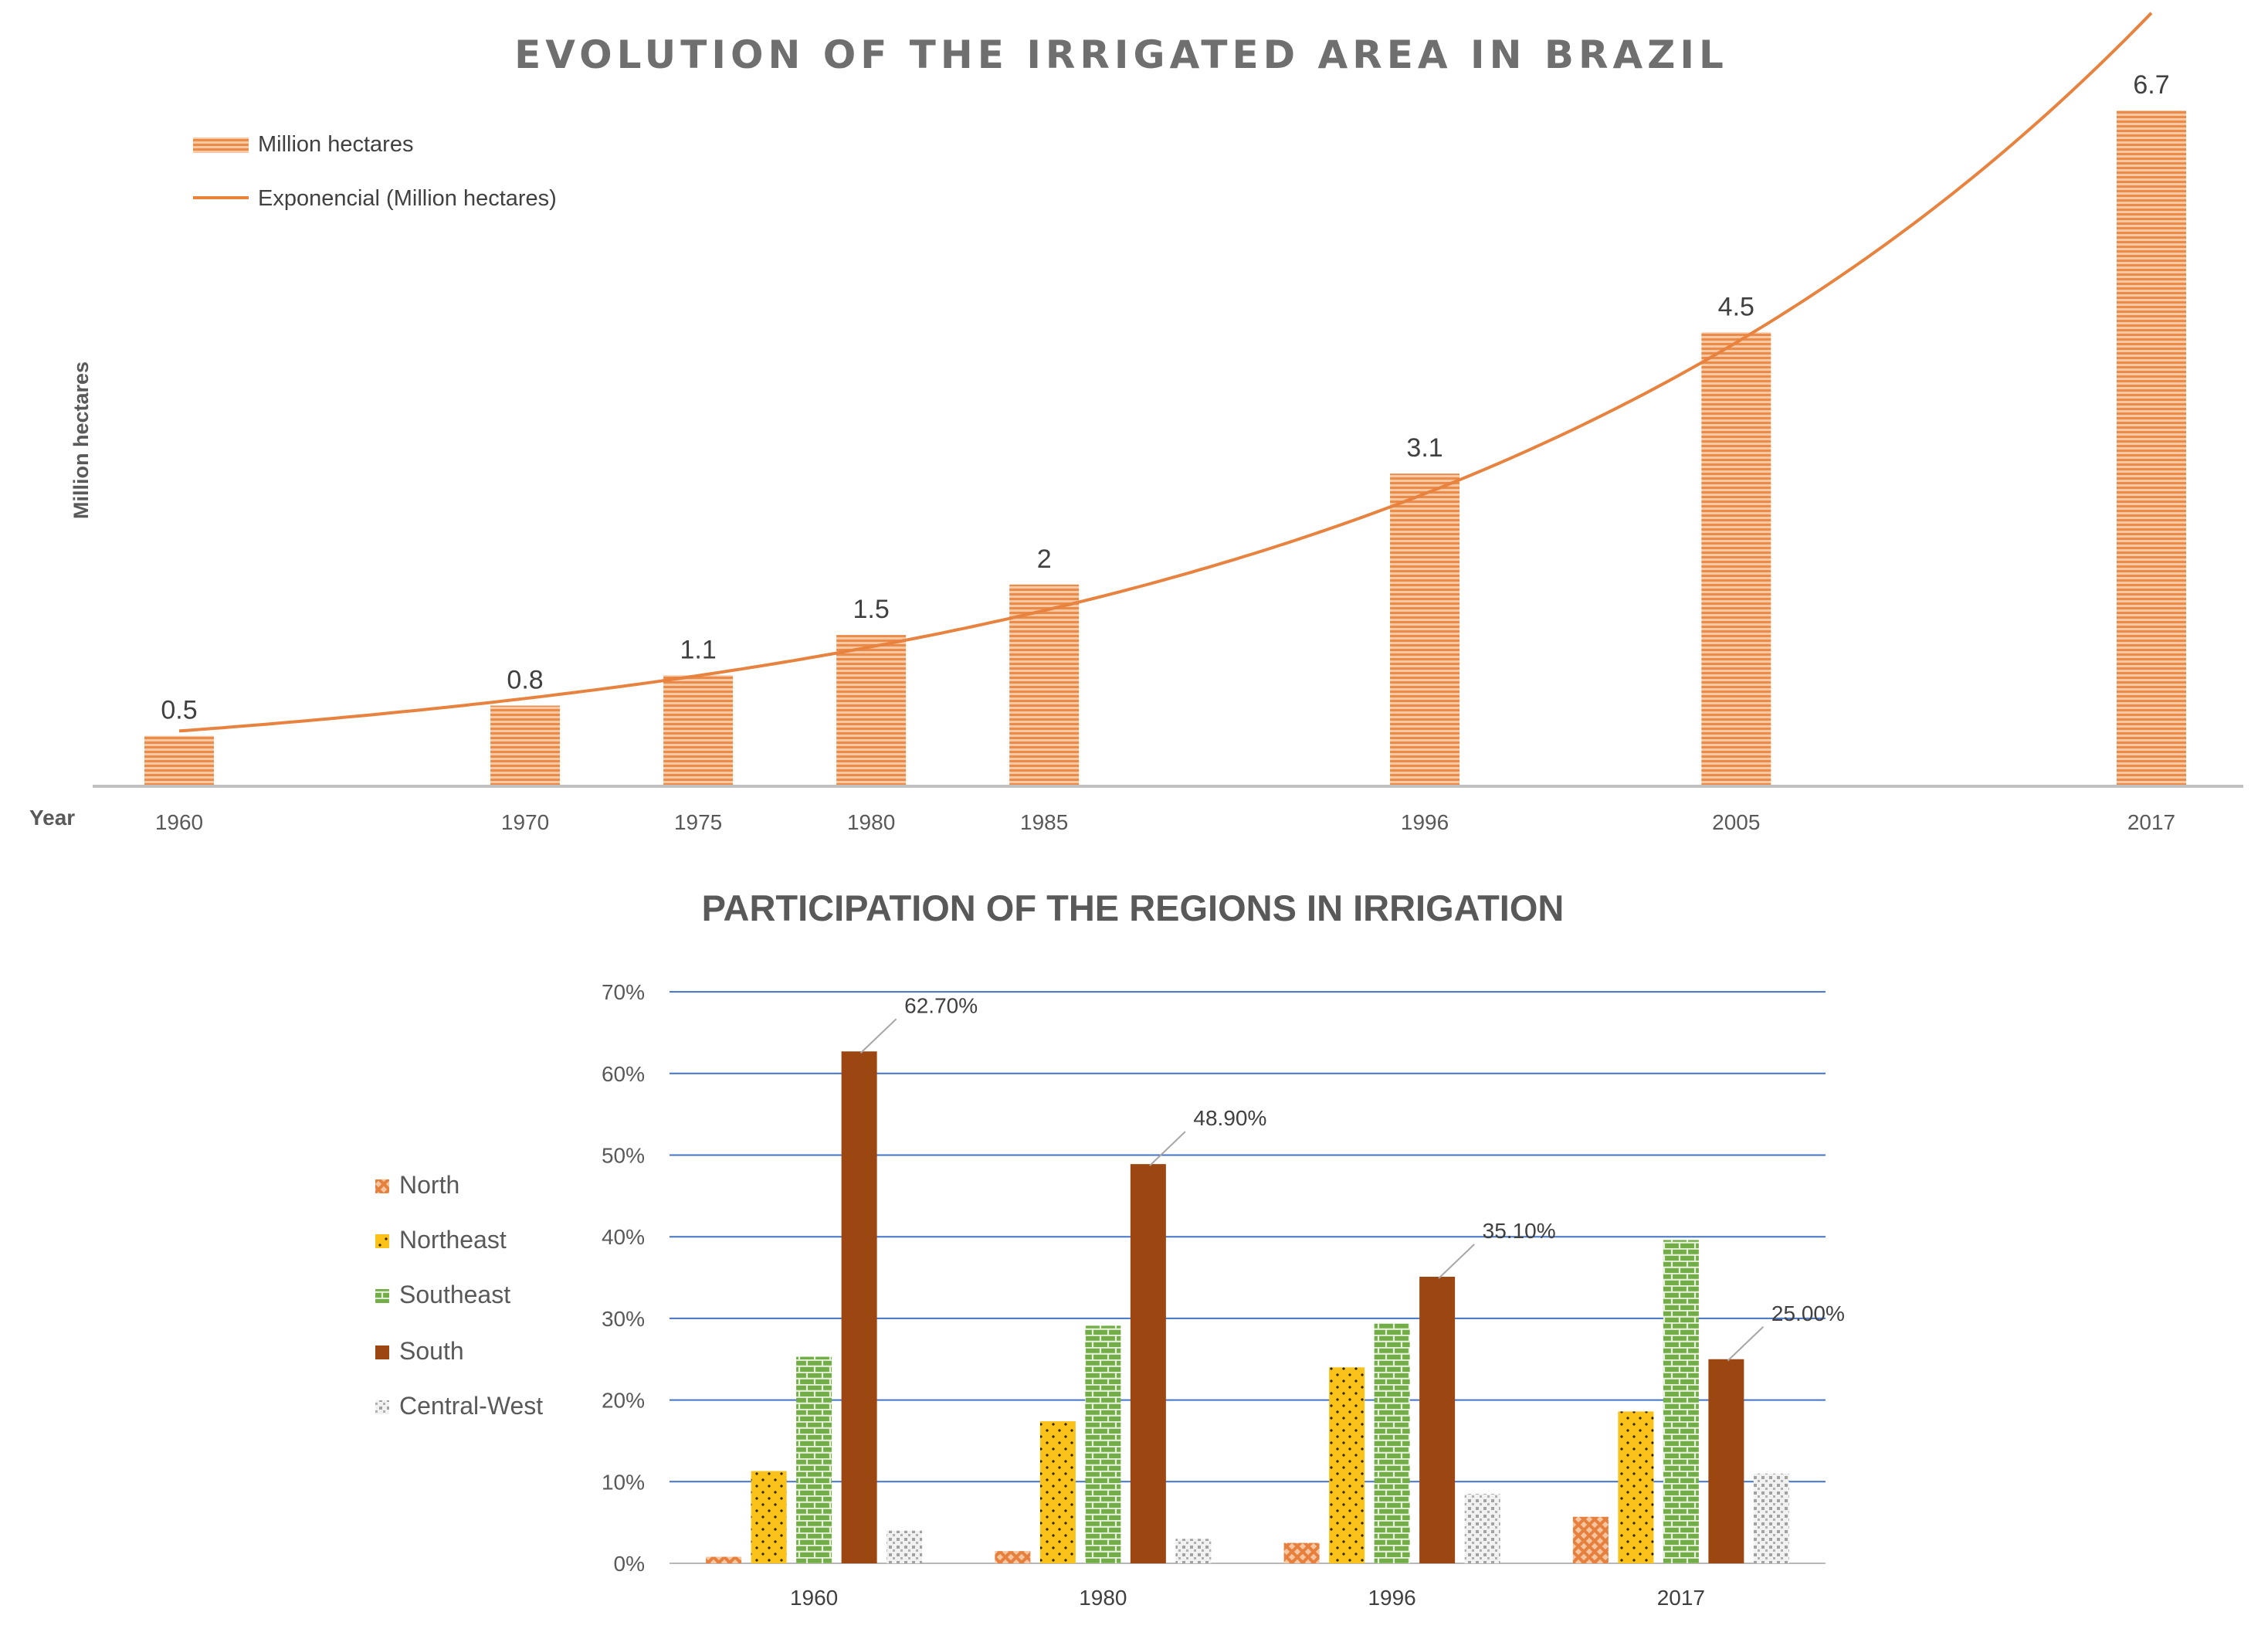  What do you see at coordinates (1167, 1148) in the screenshot?
I see `leader-line-south-1980` at bounding box center [1167, 1148].